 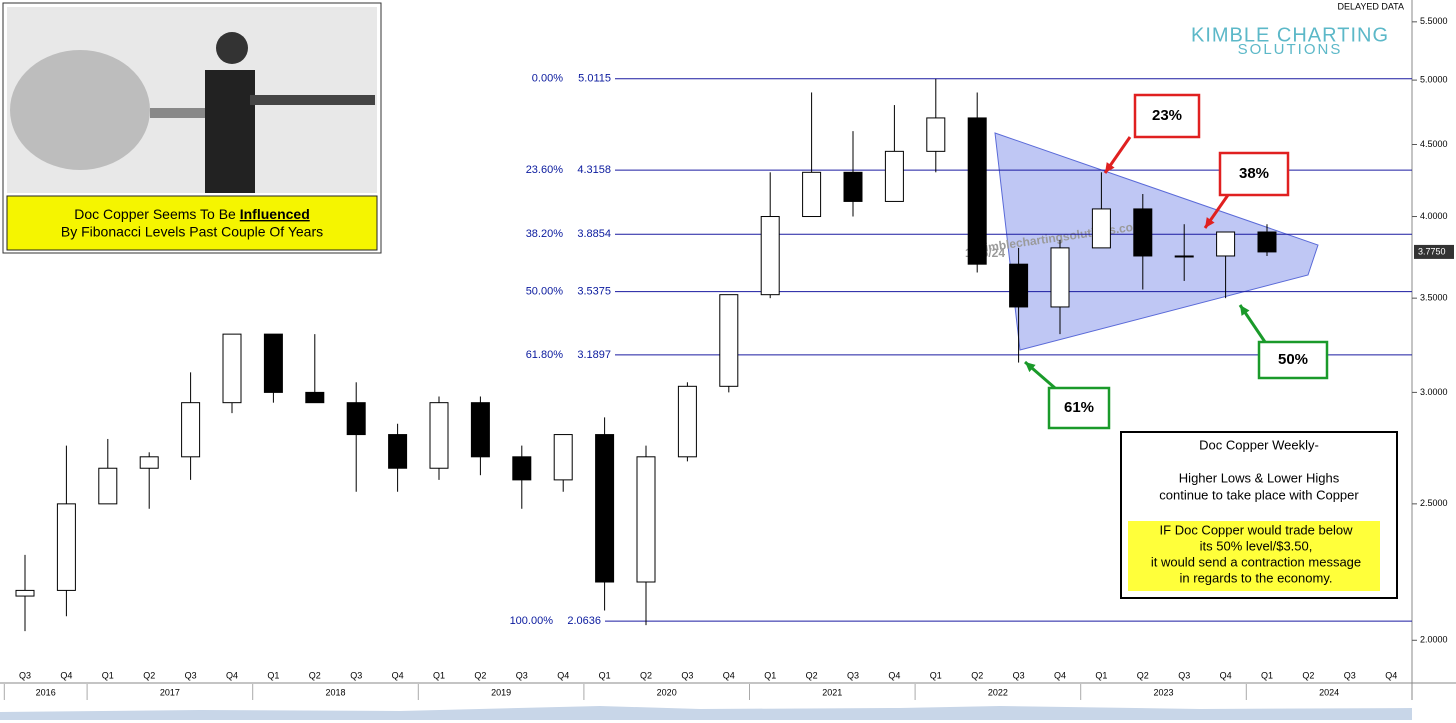 I want to click on year-label: 2018, so click(x=335, y=692).